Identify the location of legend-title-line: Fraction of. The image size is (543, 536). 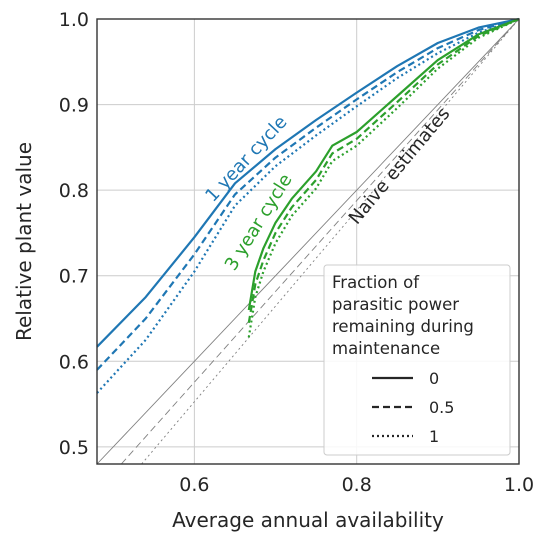
(376, 282).